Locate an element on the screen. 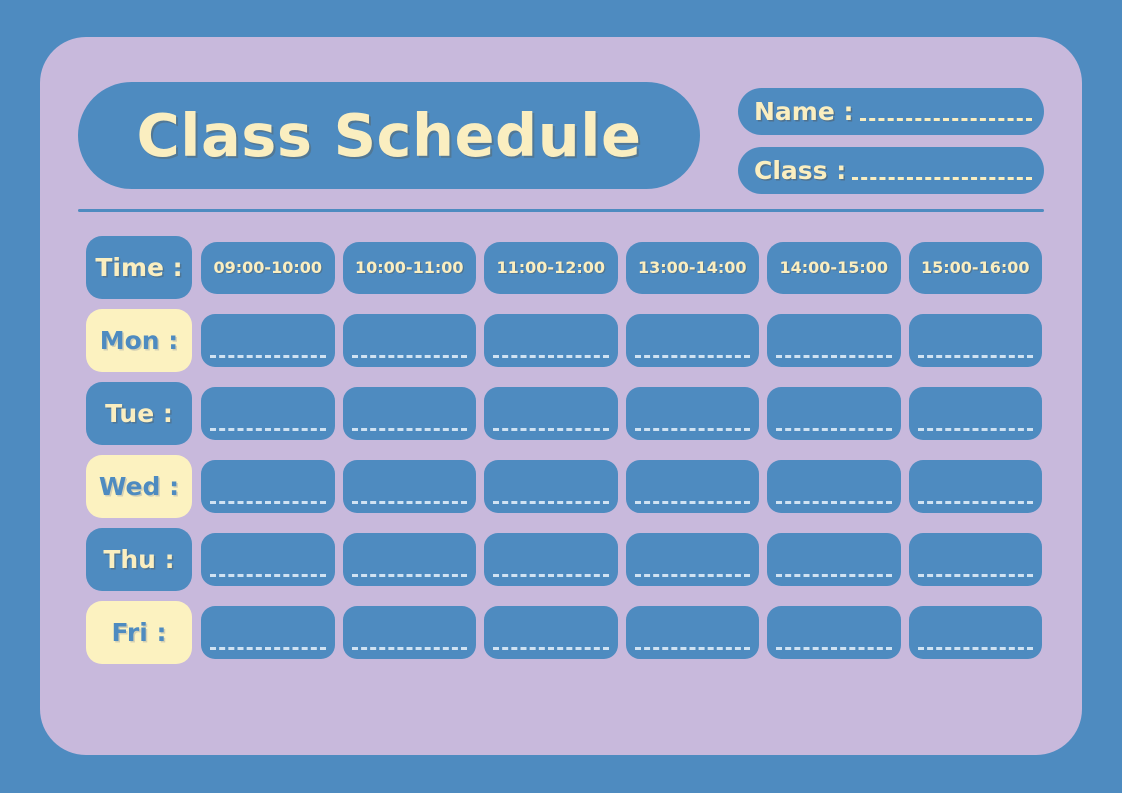 The image size is (1122, 793). day-cells-fri is located at coordinates (621, 632).